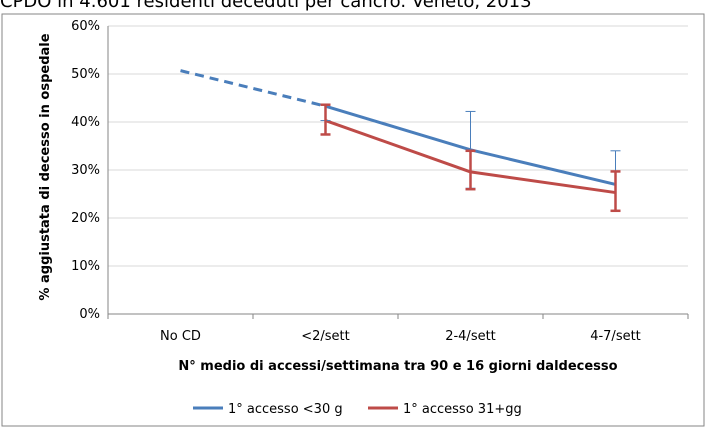 Image resolution: width=705 pixels, height=428 pixels. I want to click on x-tick-label: 4-7/sett, so click(615, 336).